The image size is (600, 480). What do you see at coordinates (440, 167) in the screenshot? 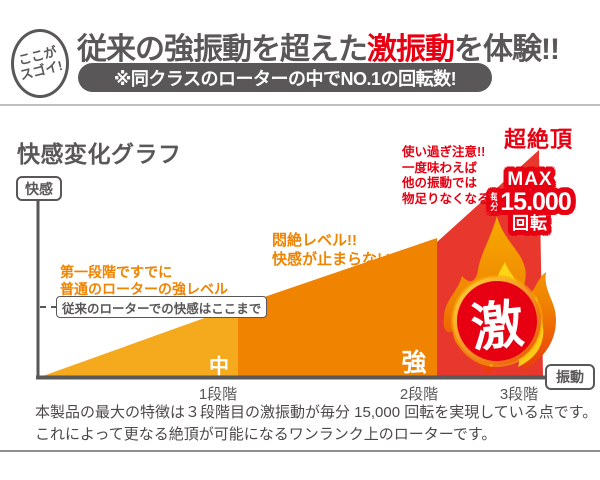
I see `stage3-annotation-line2: 一度味わえば` at bounding box center [440, 167].